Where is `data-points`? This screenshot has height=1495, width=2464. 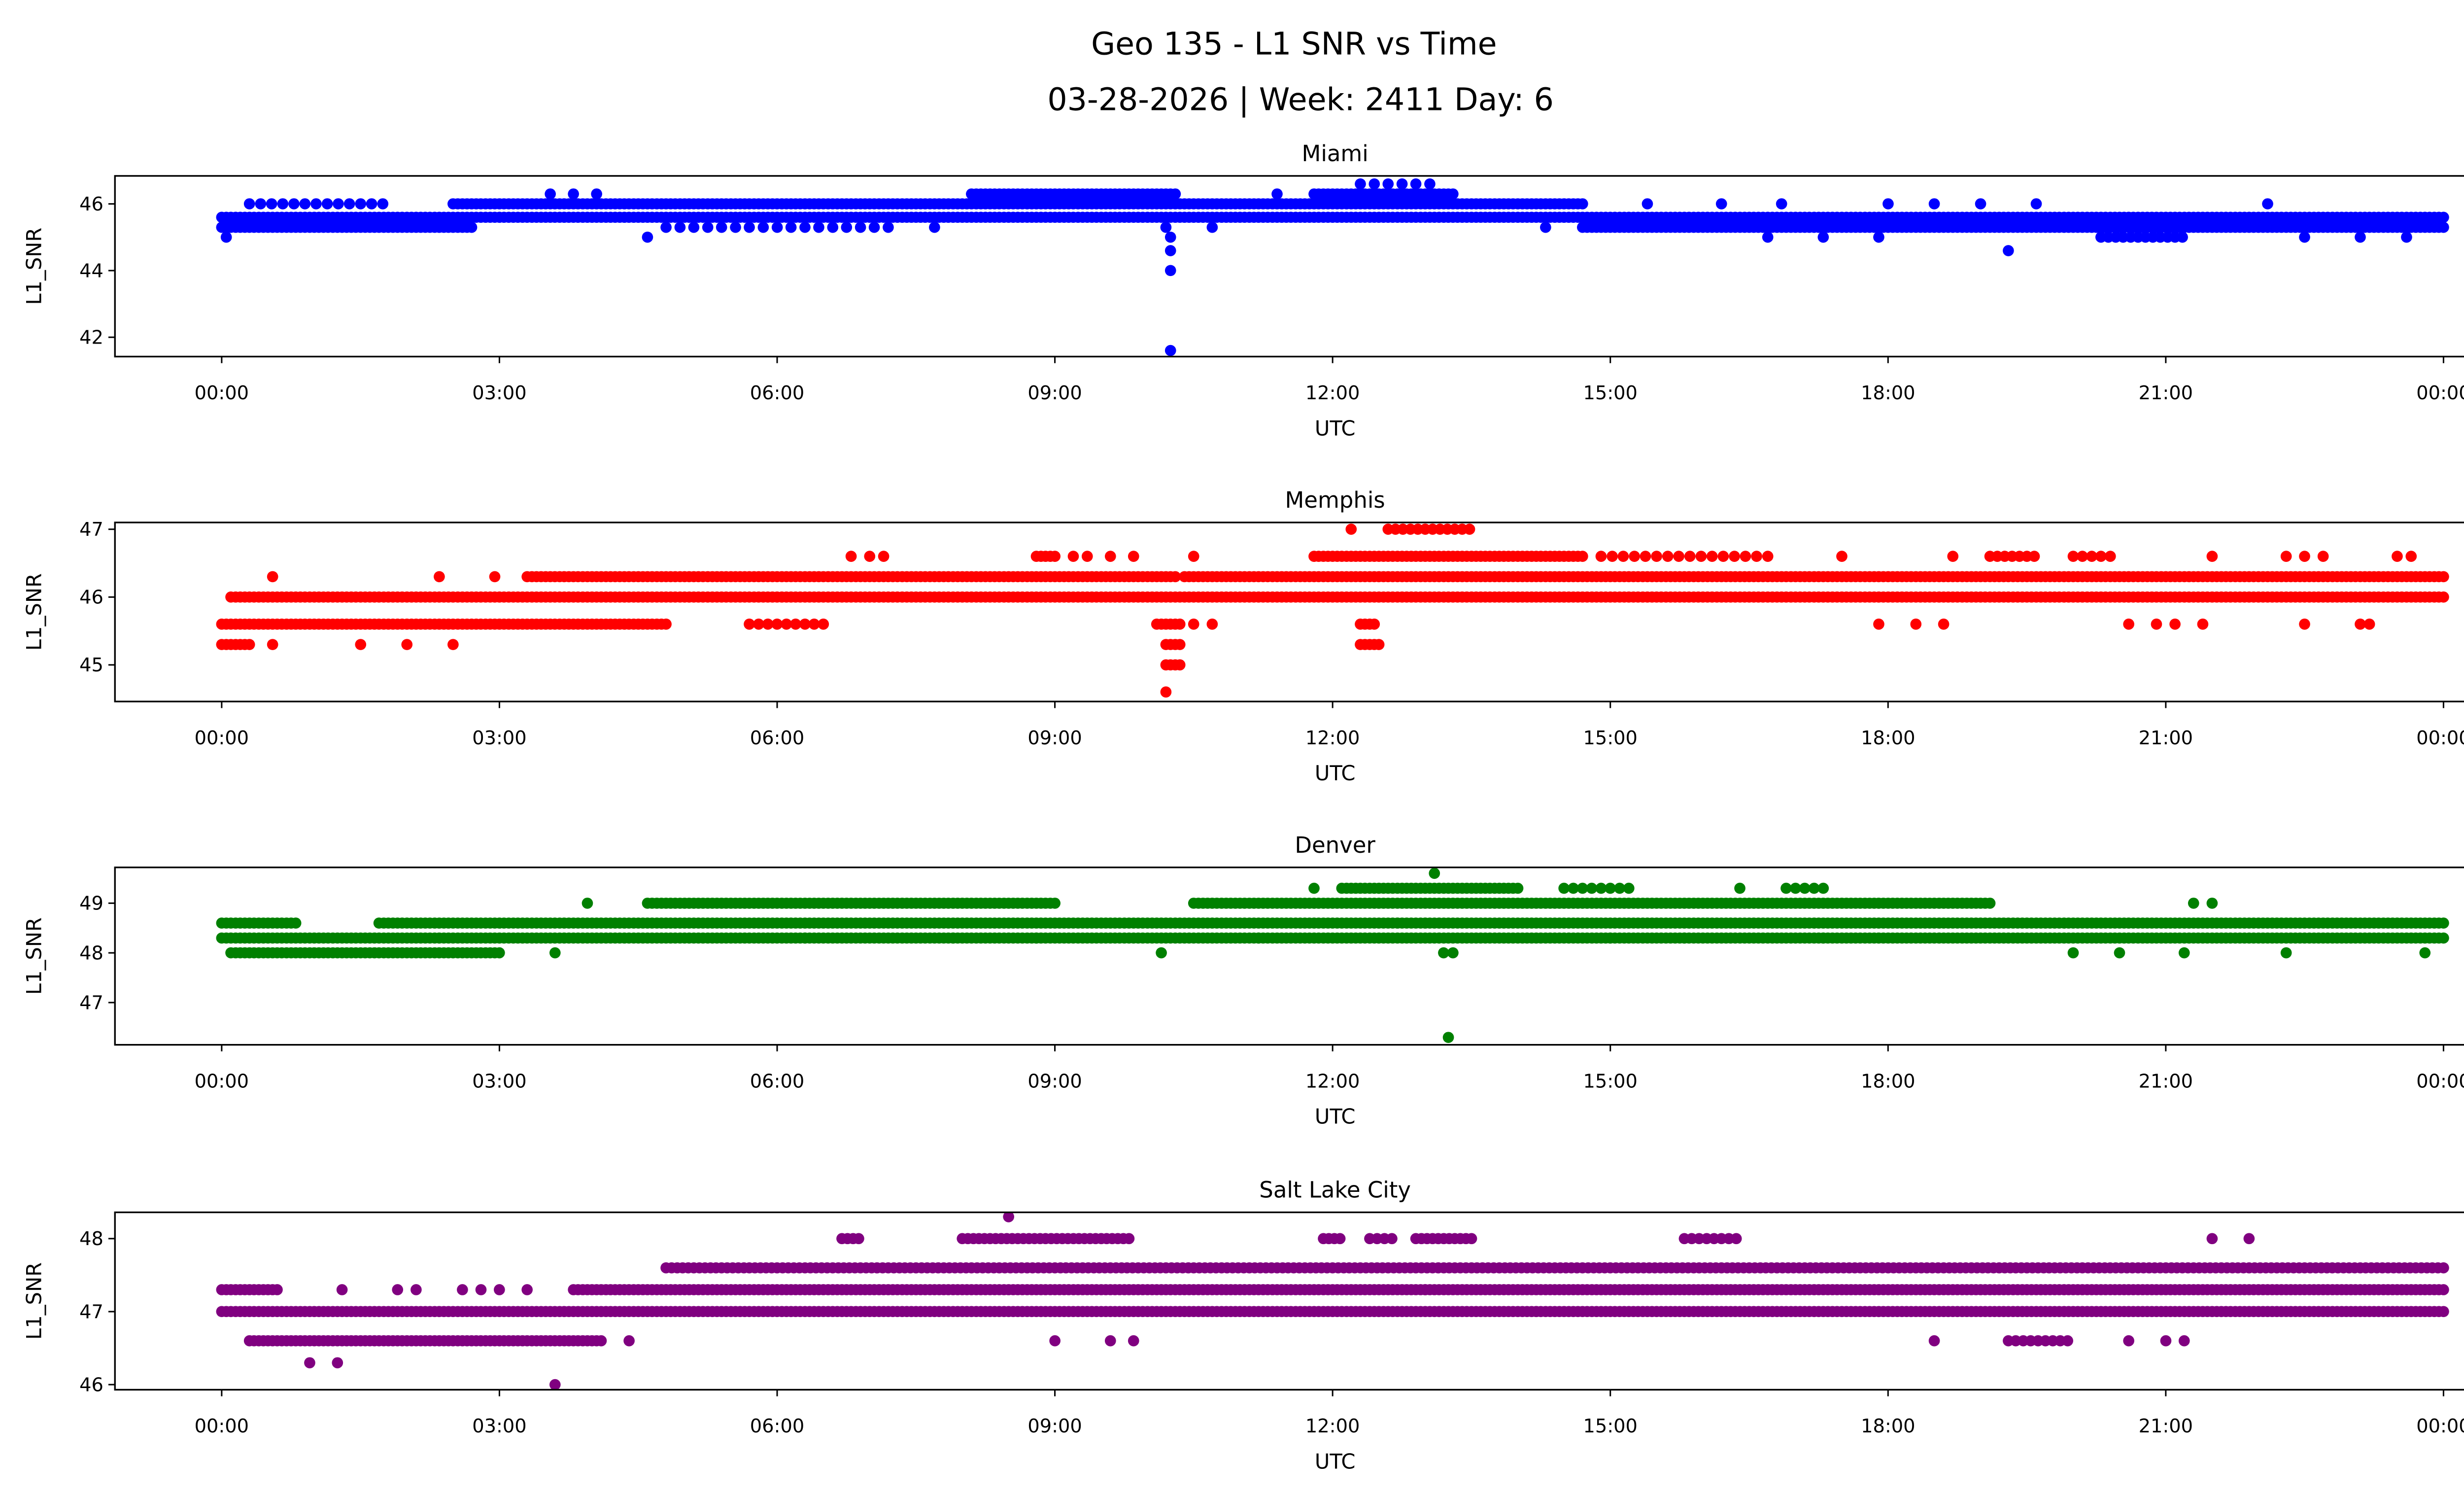 data-points is located at coordinates (1332, 955).